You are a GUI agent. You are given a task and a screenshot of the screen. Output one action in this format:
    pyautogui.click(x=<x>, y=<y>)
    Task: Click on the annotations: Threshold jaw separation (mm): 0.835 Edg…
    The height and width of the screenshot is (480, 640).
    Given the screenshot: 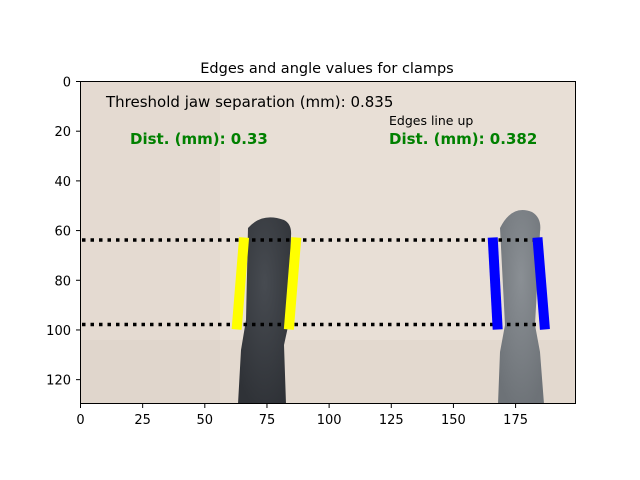 What is the action you would take?
    pyautogui.click(x=321, y=120)
    